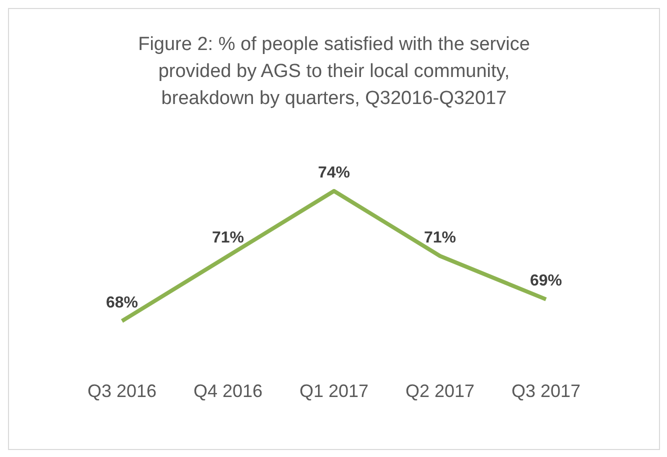 This screenshot has width=667, height=457. What do you see at coordinates (334, 72) in the screenshot?
I see `chart-title: Figure 2: % of people satisfied with the service provided by AGS to their local community, breakdown by quarters, Q32016-Q32017` at bounding box center [334, 72].